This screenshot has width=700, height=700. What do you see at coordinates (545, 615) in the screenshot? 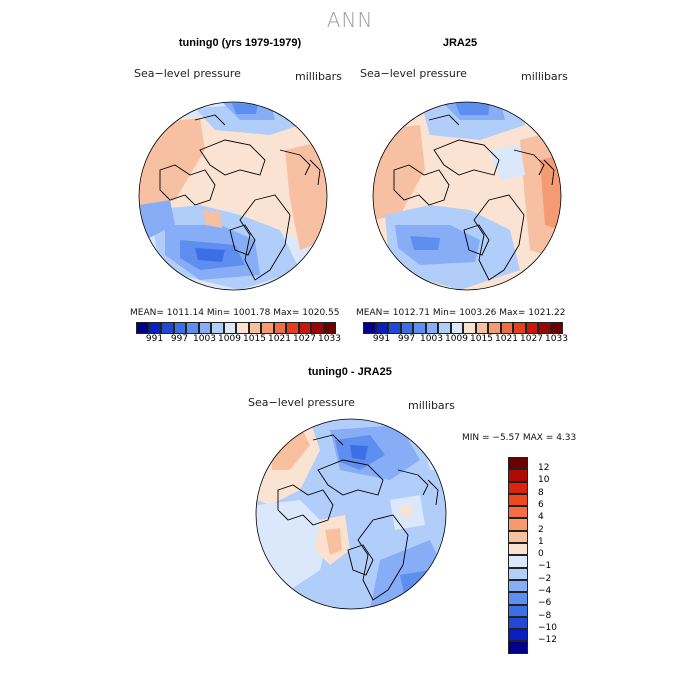
I see `colorbar-tick-label: −8` at bounding box center [545, 615].